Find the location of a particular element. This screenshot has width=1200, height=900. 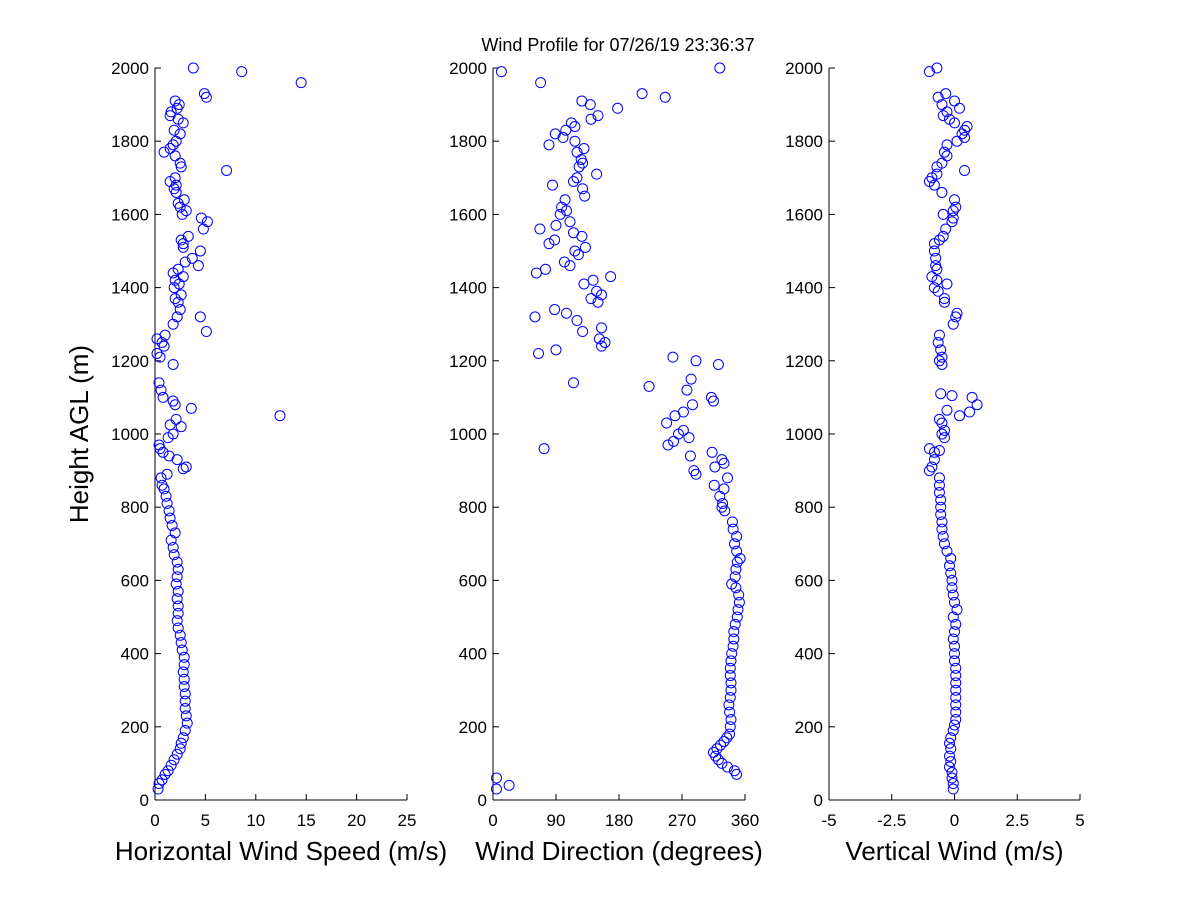

x-tick-label: 90 is located at coordinates (556, 820).